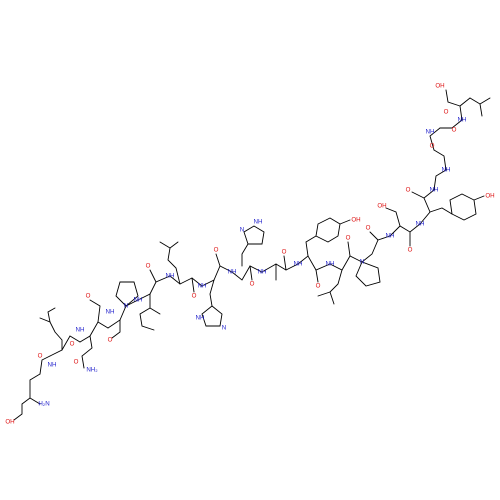  I want to click on pro1-ring-n: N, so click(126, 306).